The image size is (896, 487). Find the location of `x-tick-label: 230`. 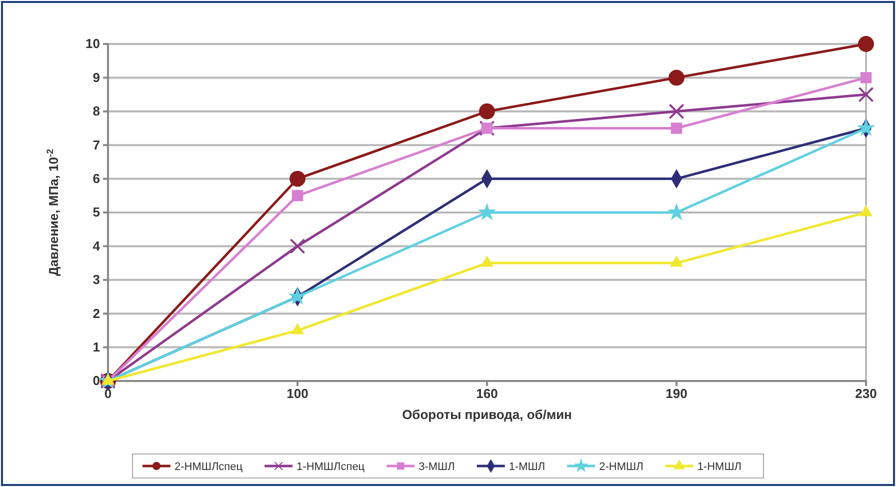

x-tick-label: 230 is located at coordinates (866, 394).